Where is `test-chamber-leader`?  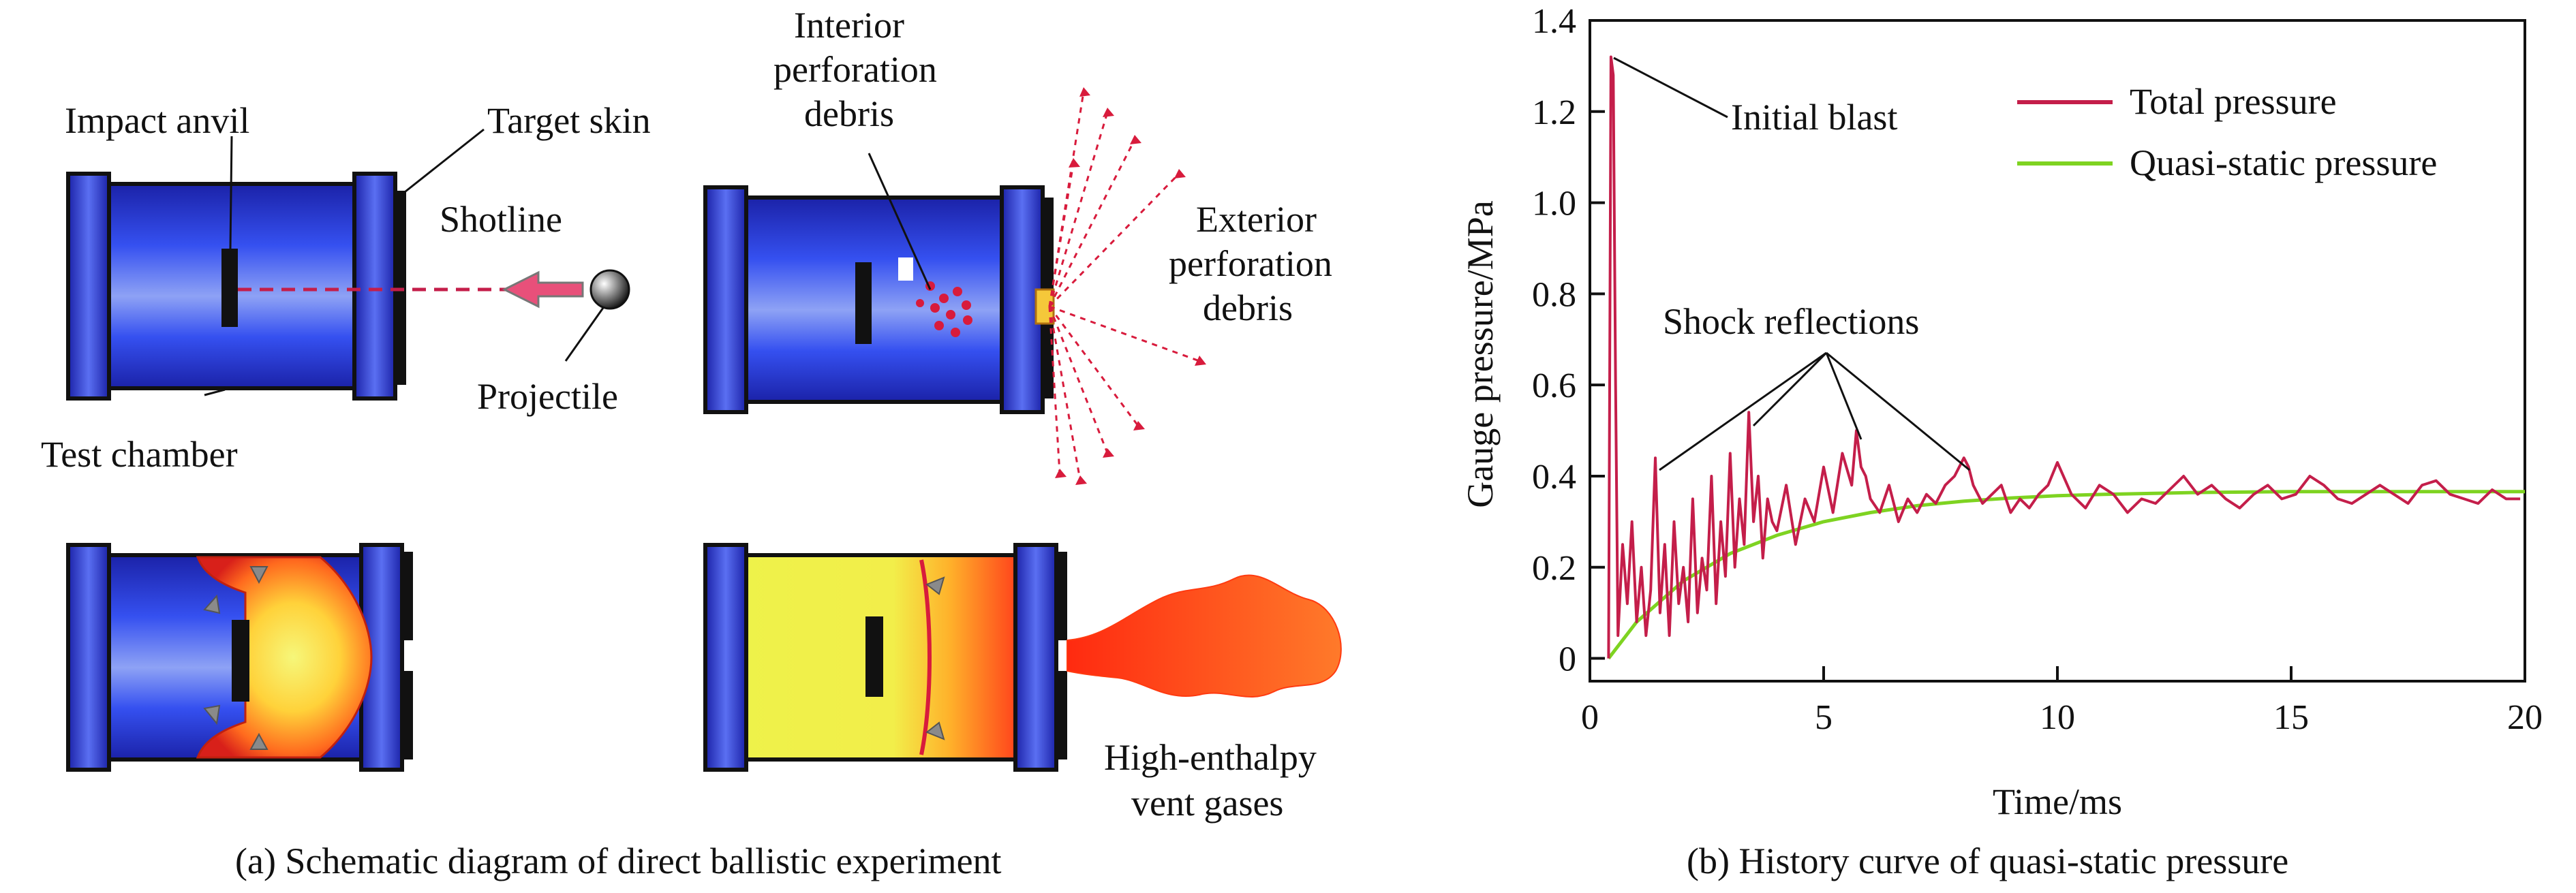 test-chamber-leader is located at coordinates (215, 392).